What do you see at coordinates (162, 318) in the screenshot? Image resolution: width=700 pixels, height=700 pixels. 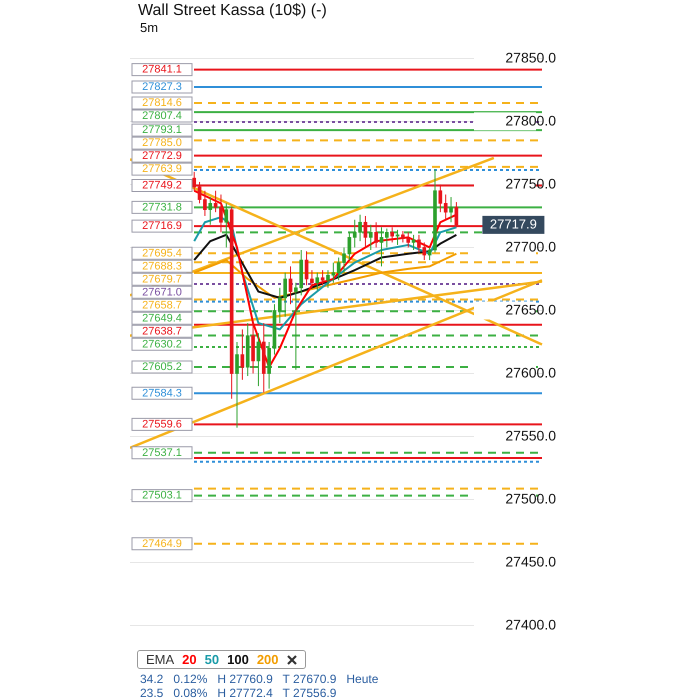 I see `ref-line-label: 27649.4` at bounding box center [162, 318].